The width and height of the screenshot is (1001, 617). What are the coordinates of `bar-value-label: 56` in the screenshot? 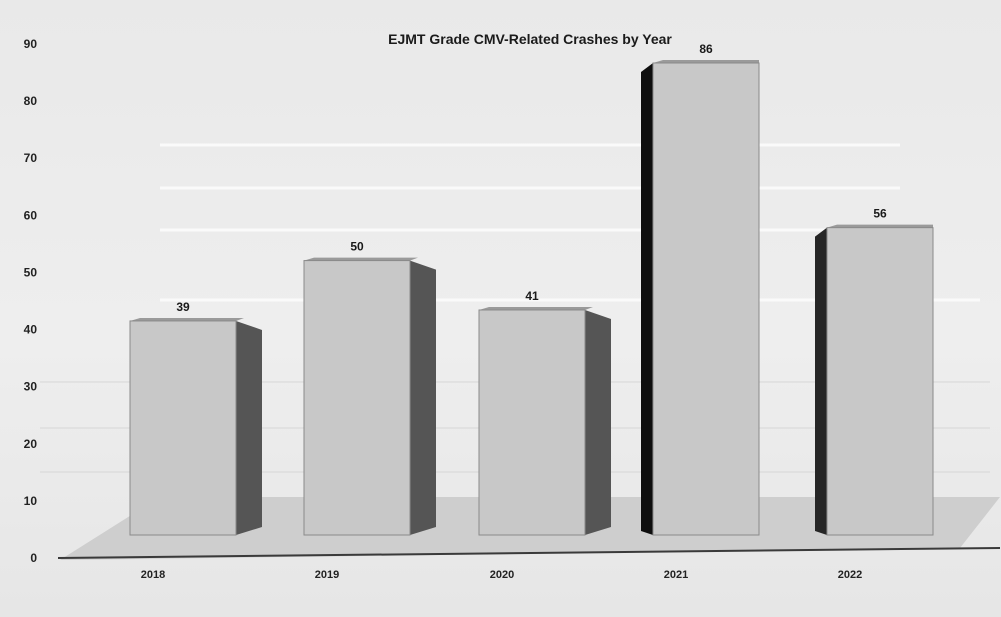 It's located at (880, 214).